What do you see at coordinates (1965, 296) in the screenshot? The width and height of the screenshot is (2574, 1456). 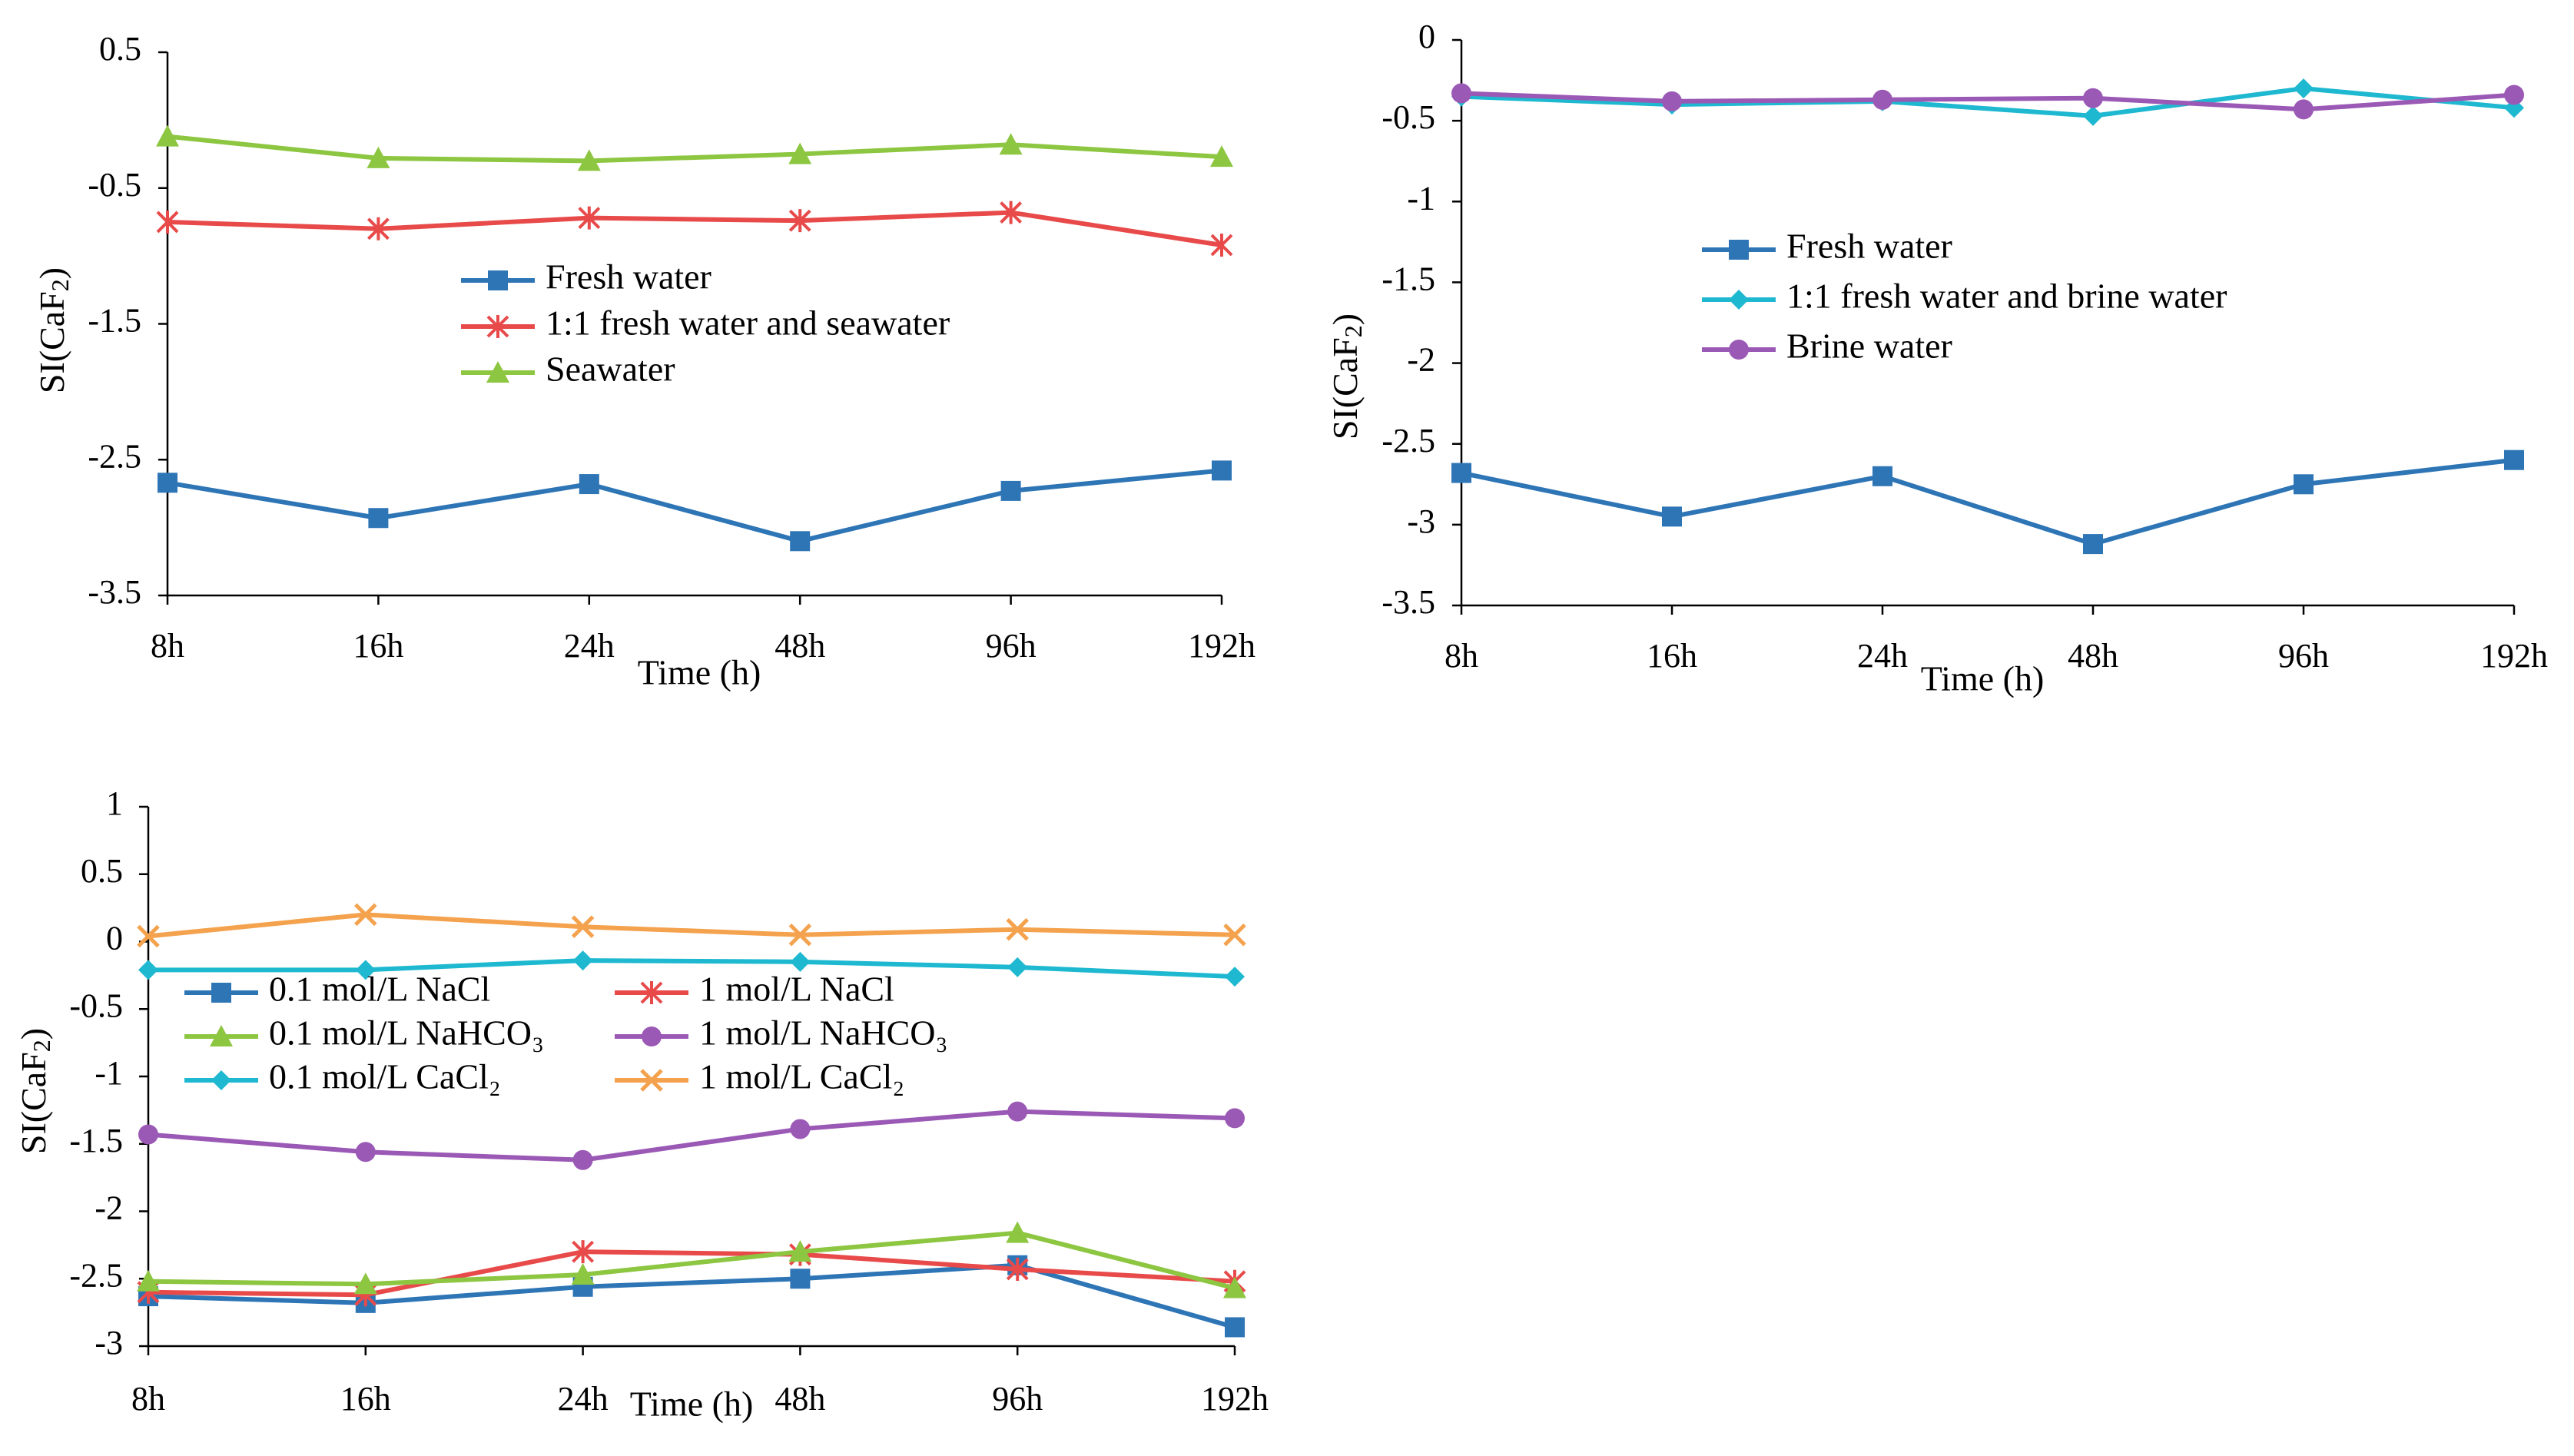 I see `legend-entry: 1:1 fresh water and brine water` at bounding box center [1965, 296].